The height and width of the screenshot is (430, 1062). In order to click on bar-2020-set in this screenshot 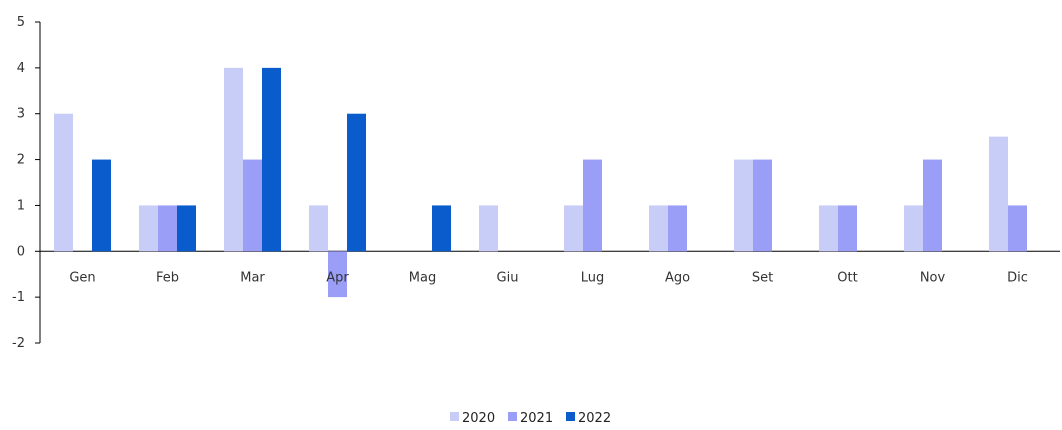, I will do `click(743, 205)`.